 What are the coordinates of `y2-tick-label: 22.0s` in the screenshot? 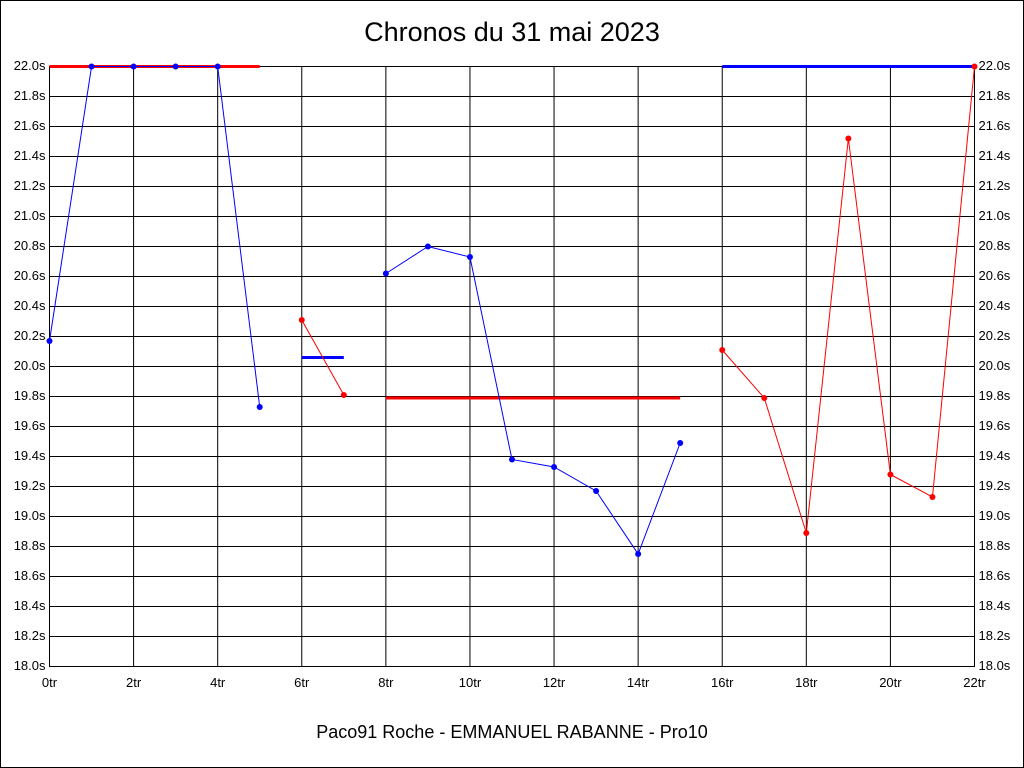 It's located at (995, 65).